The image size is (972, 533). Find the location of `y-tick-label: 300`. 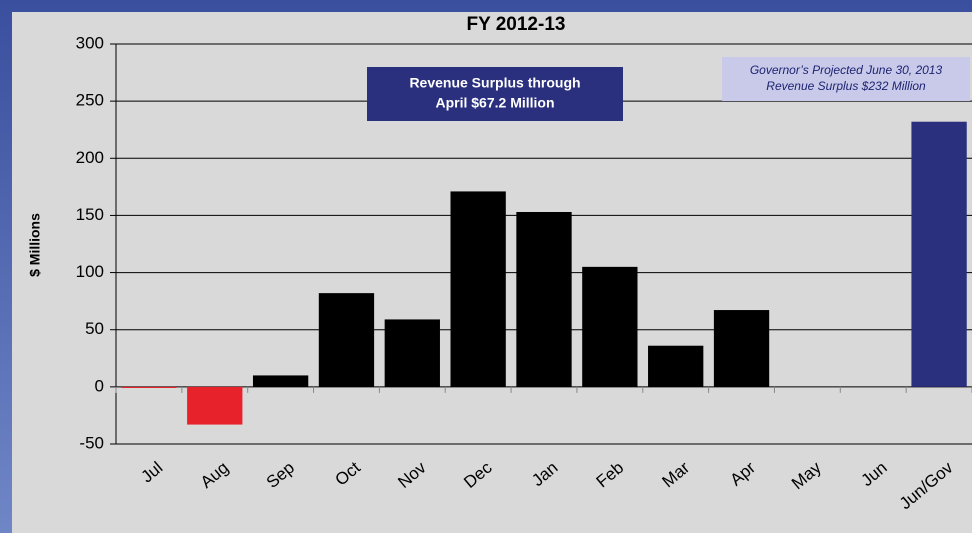

y-tick-label: 300 is located at coordinates (90, 42).